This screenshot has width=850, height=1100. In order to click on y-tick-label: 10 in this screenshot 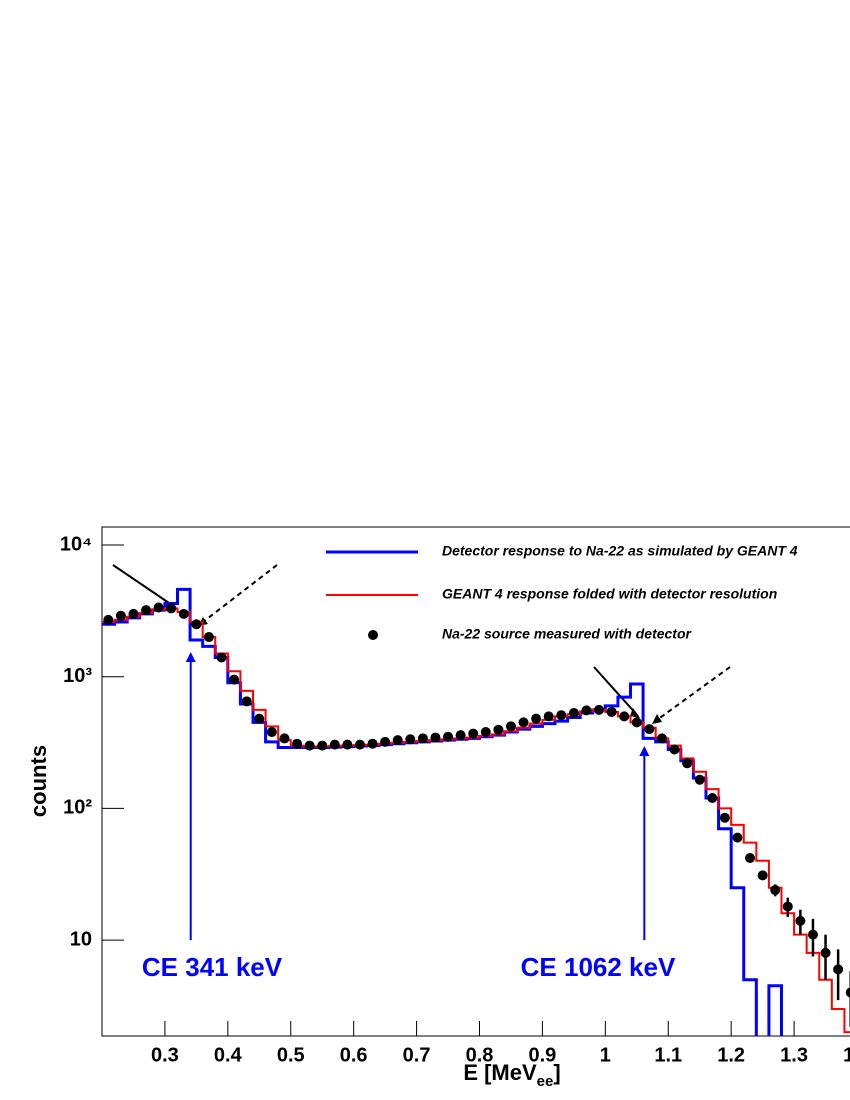, I will do `click(81, 939)`.